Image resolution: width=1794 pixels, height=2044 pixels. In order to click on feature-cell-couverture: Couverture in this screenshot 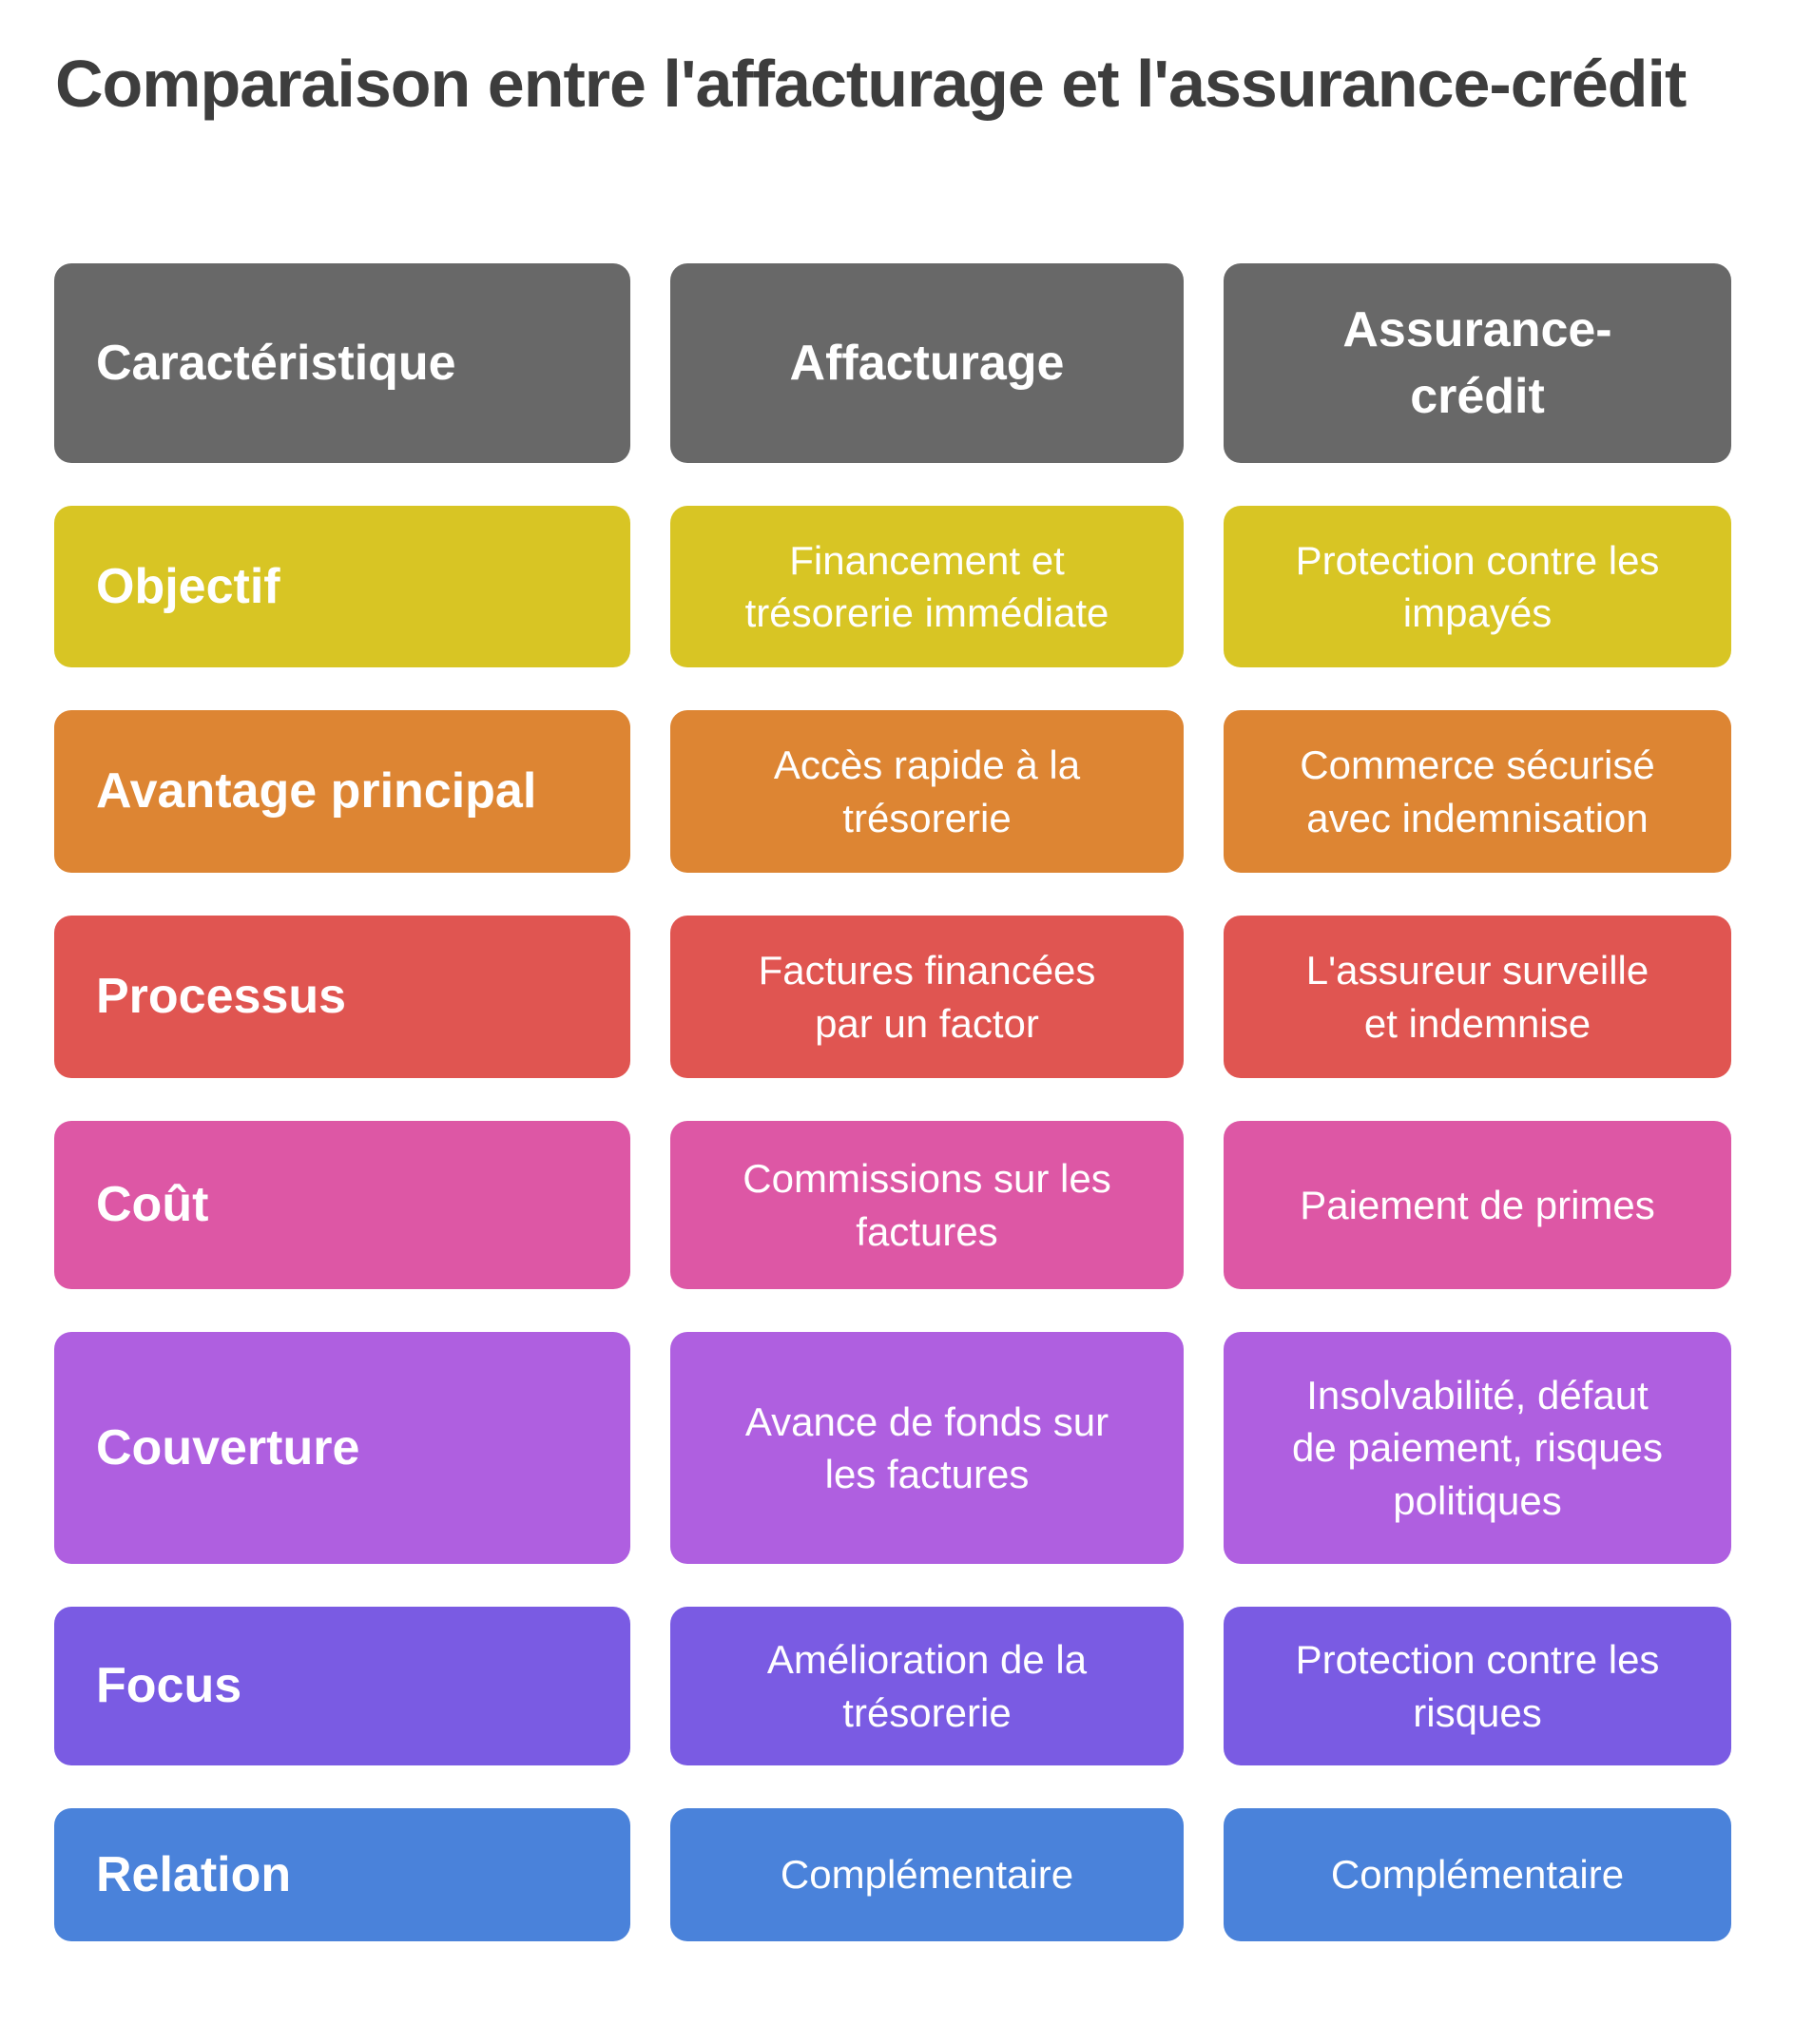, I will do `click(342, 1448)`.